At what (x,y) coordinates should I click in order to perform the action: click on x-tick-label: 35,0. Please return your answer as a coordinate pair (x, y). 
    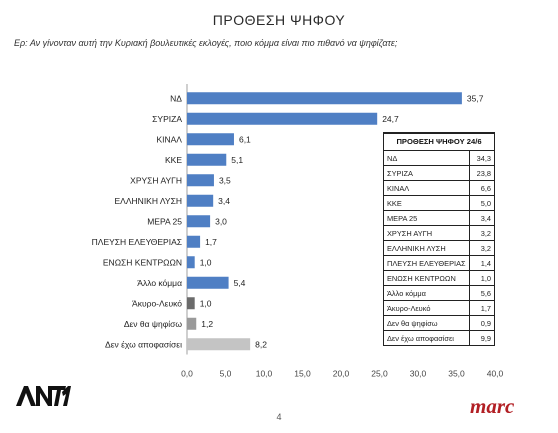
    Looking at the image, I should click on (456, 374).